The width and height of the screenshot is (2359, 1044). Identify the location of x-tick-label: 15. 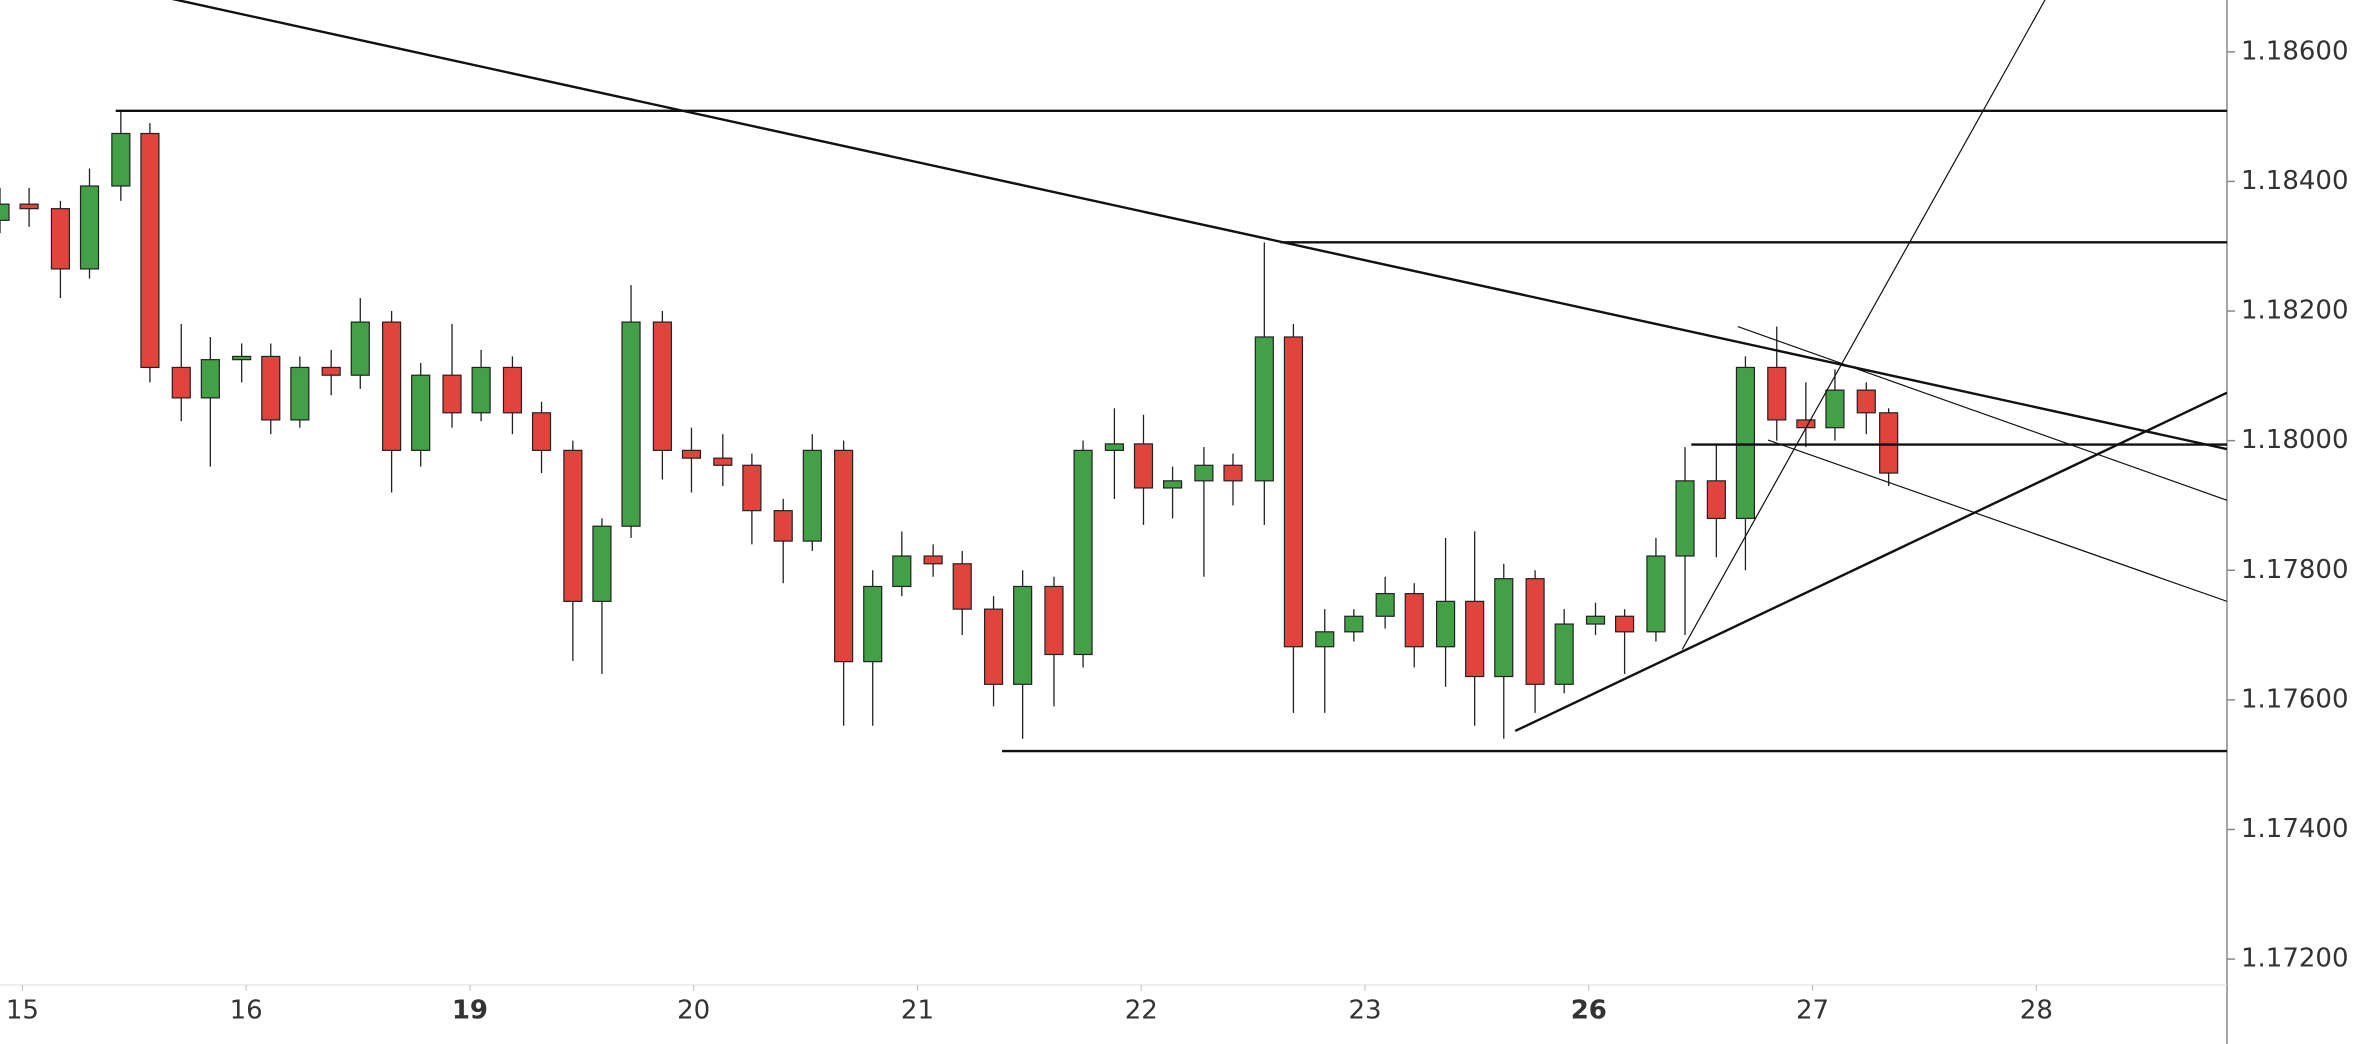
(22, 1011).